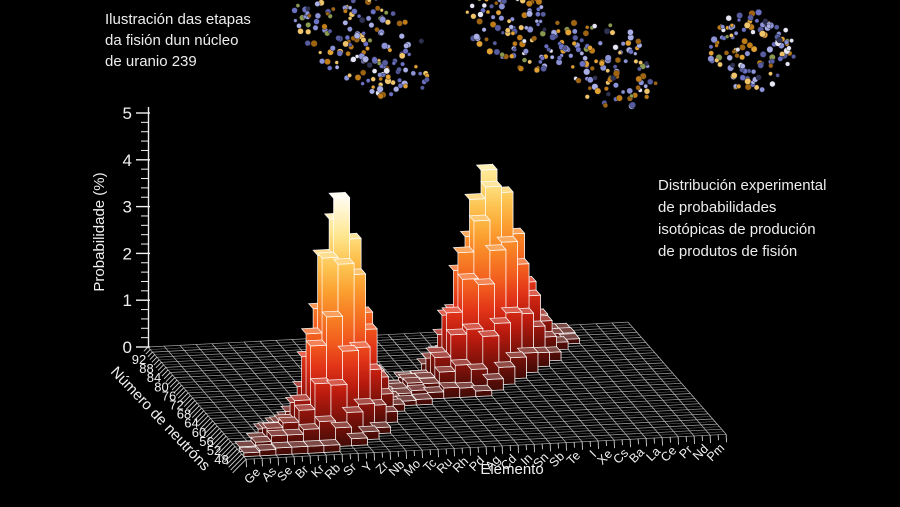 The width and height of the screenshot is (900, 507). Describe the element at coordinates (169, 395) in the screenshot. I see `depth-axis-tick-label: 76` at that location.